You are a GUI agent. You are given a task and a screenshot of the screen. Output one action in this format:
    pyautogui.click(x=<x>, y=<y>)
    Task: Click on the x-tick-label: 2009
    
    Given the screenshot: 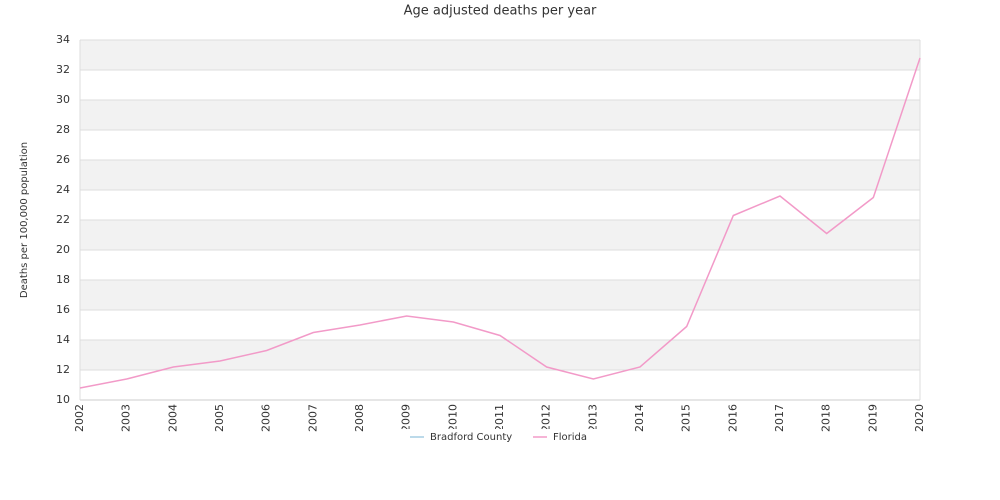 What is the action you would take?
    pyautogui.click(x=406, y=418)
    